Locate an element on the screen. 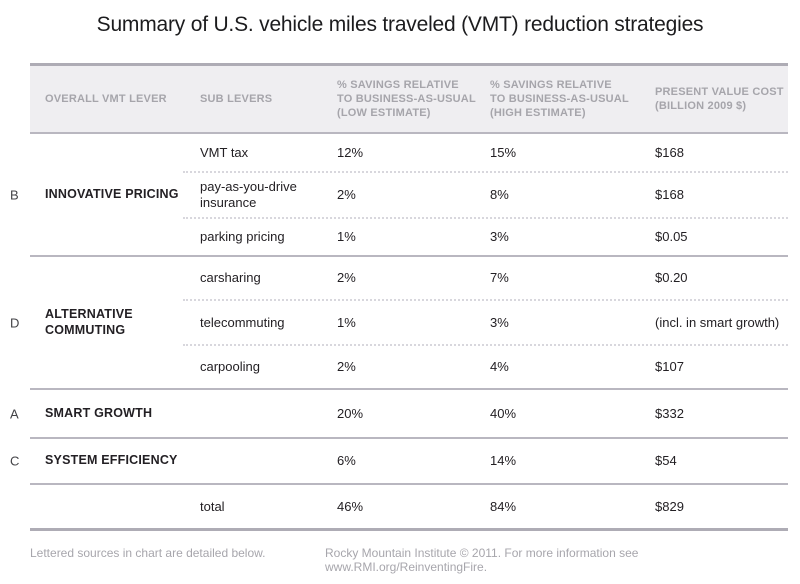 This screenshot has width=800, height=584. cost-cell: $332 is located at coordinates (669, 413).